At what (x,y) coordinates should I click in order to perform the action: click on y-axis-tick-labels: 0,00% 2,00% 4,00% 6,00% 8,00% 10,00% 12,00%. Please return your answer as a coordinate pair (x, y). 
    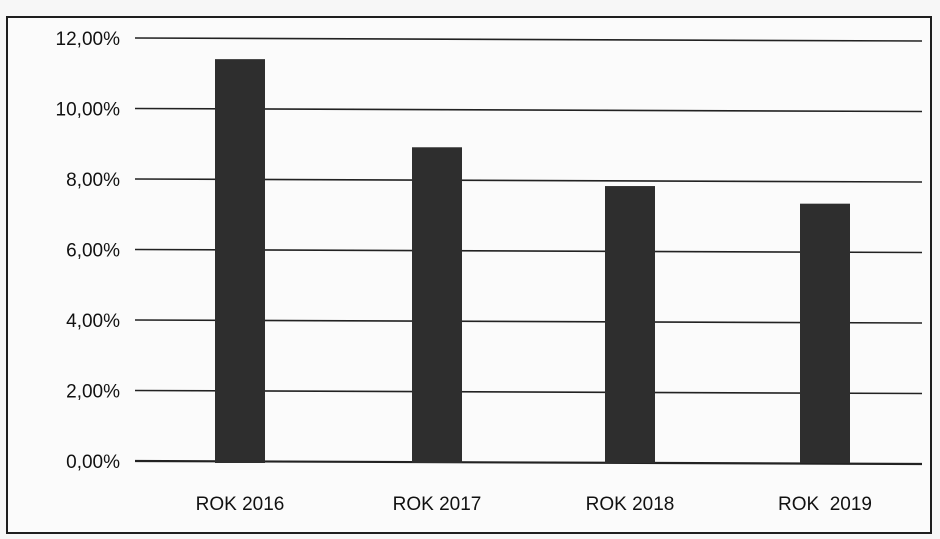
    Looking at the image, I should click on (88, 251).